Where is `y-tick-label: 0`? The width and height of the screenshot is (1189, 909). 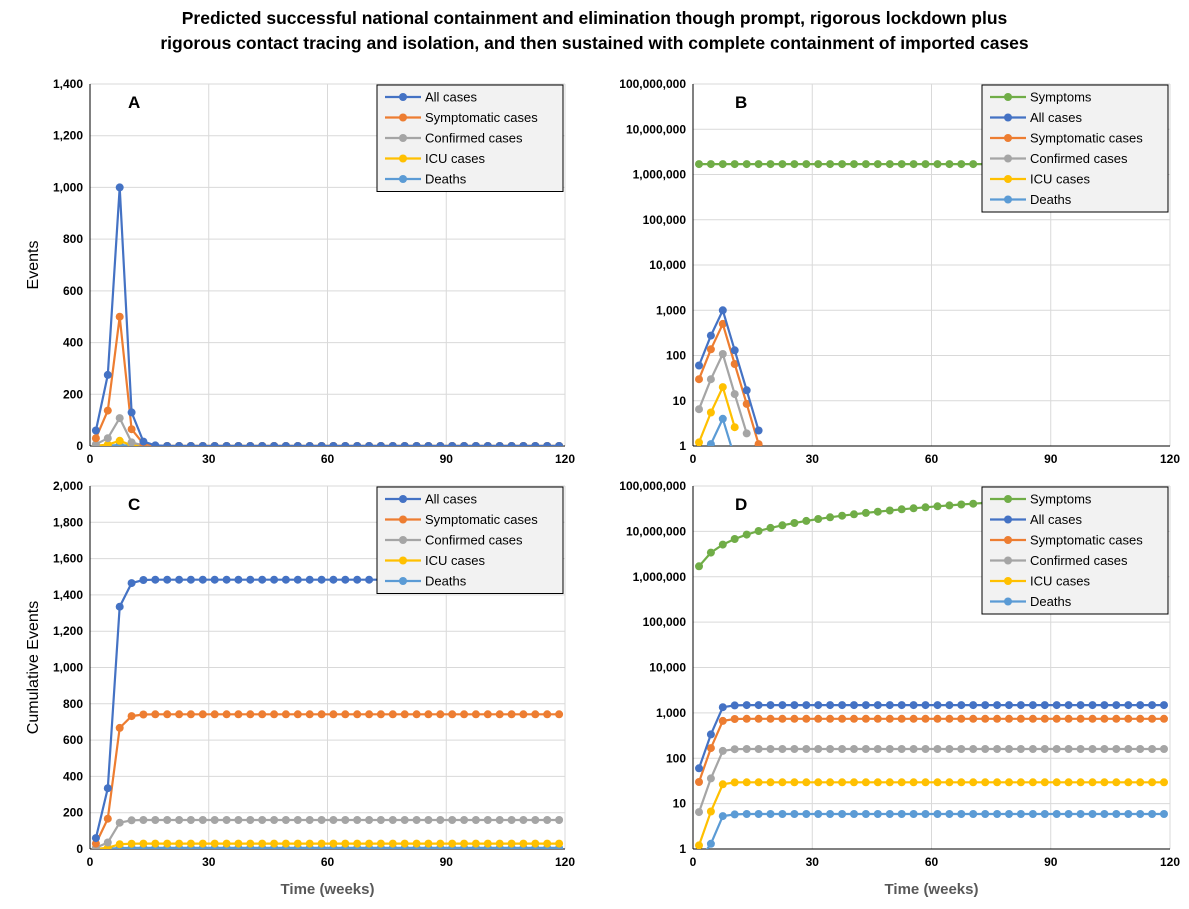
y-tick-label: 0 is located at coordinates (79, 446).